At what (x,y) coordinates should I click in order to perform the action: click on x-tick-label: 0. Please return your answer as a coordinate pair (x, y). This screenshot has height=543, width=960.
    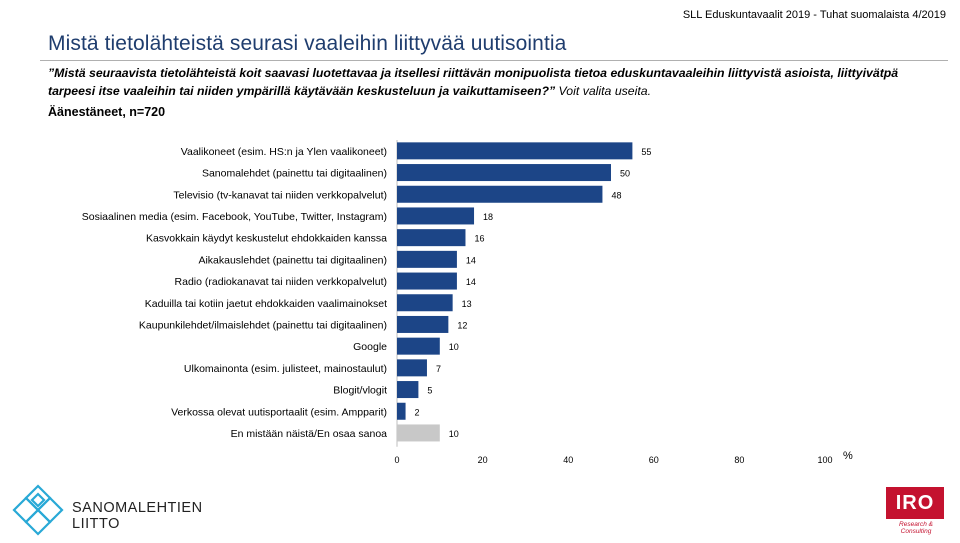
    Looking at the image, I should click on (396, 460).